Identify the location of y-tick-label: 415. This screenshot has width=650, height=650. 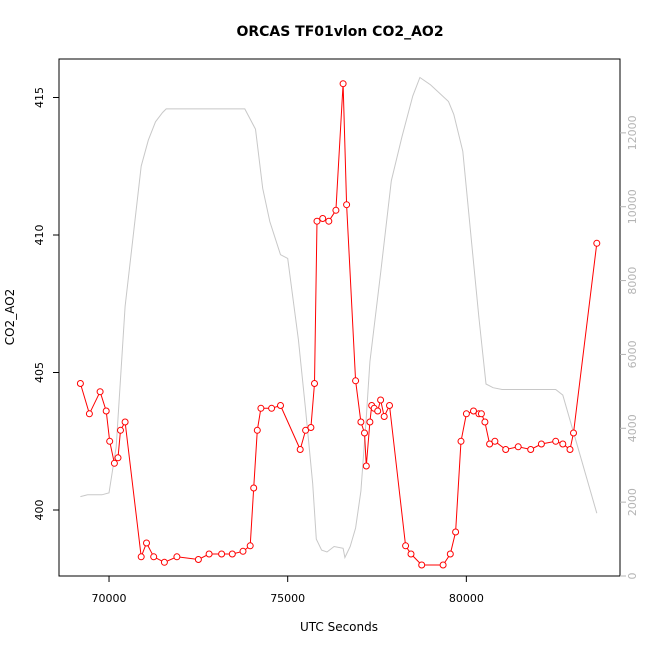
(39, 97).